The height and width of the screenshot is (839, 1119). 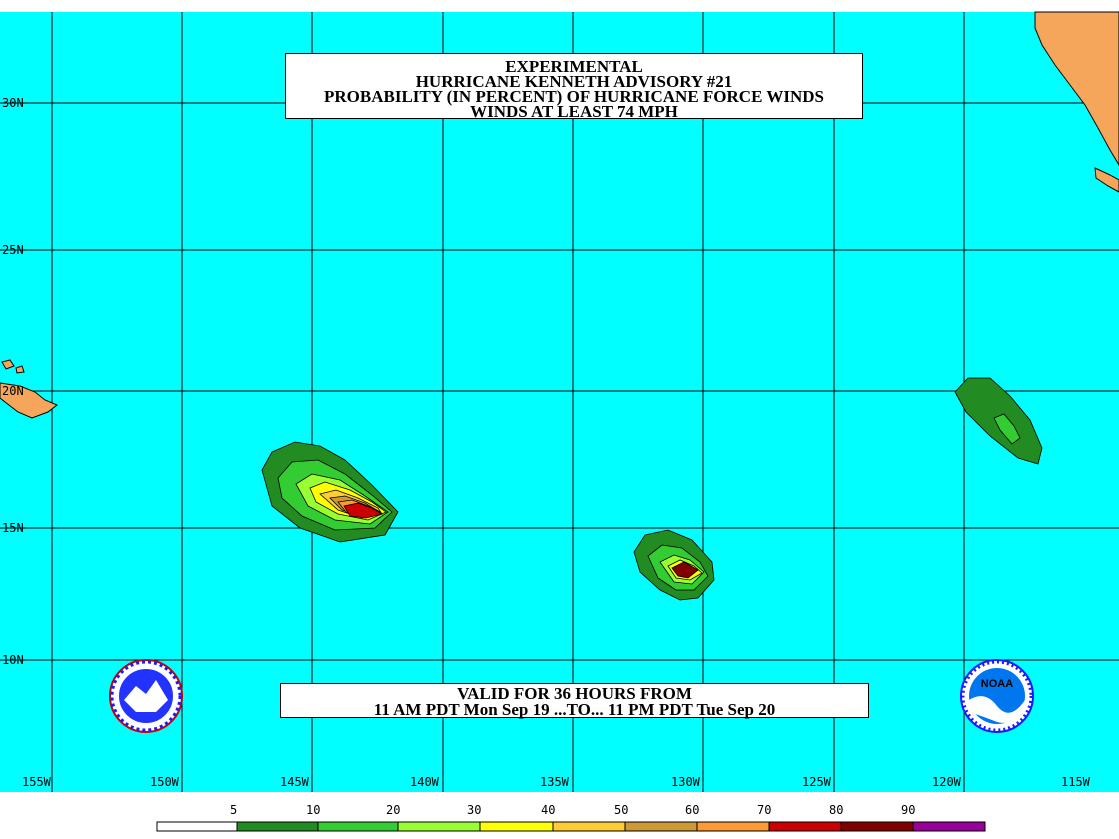 What do you see at coordinates (474, 810) in the screenshot?
I see `legend-label-30: 30` at bounding box center [474, 810].